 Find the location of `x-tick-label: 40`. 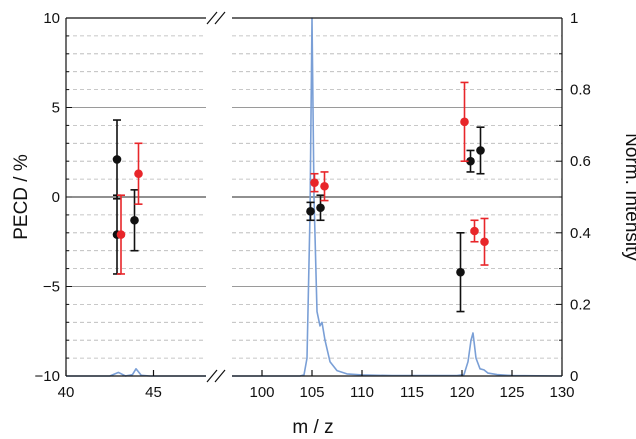

x-tick-label: 40 is located at coordinates (66, 392).